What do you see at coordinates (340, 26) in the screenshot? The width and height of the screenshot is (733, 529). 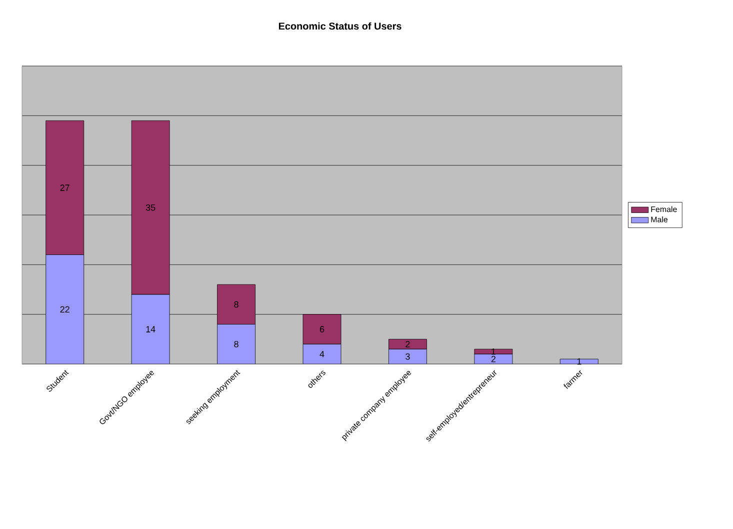 I see `chart-title: Economic Status of Users` at bounding box center [340, 26].